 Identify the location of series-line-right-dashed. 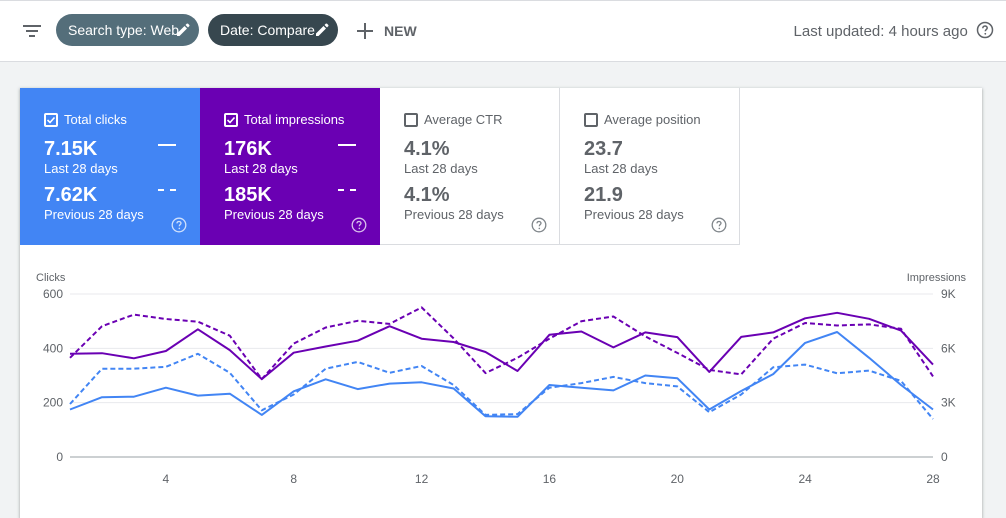
(501, 343).